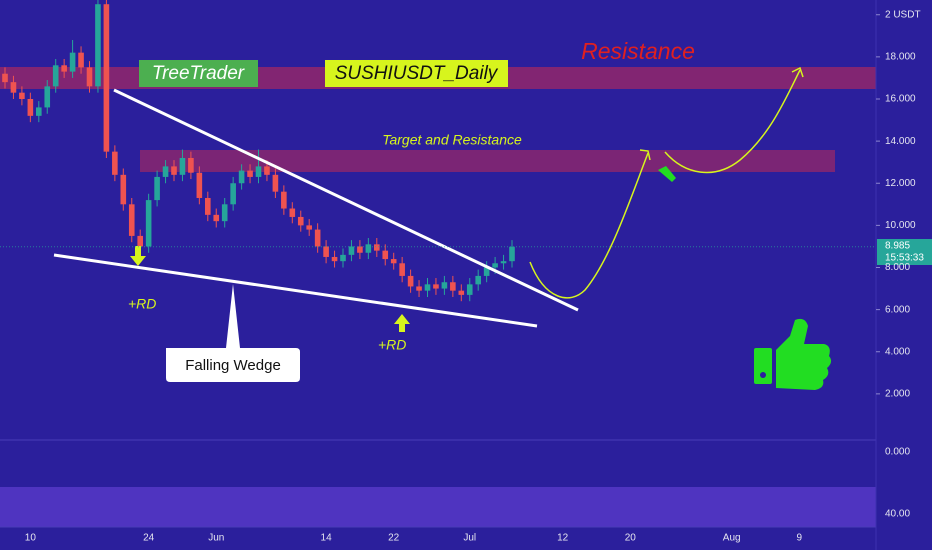  I want to click on countdown: 15:53:33, so click(904, 258).